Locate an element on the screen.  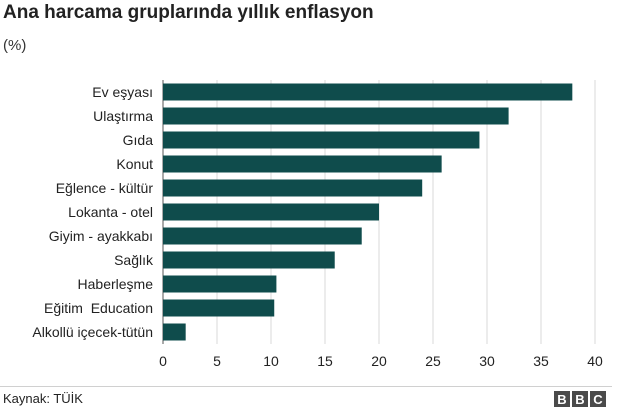
chart-subtitle: (%) is located at coordinates (15, 45).